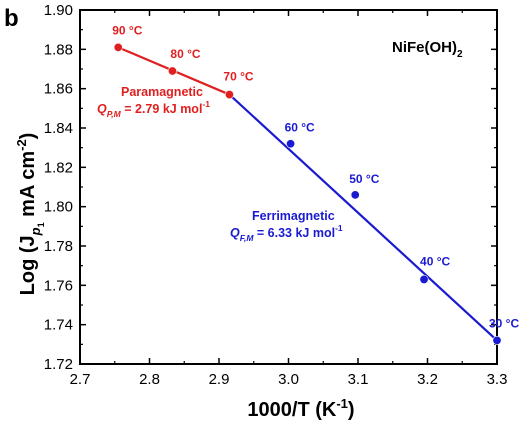  I want to click on x-tick-label: 3.3, so click(497, 379).